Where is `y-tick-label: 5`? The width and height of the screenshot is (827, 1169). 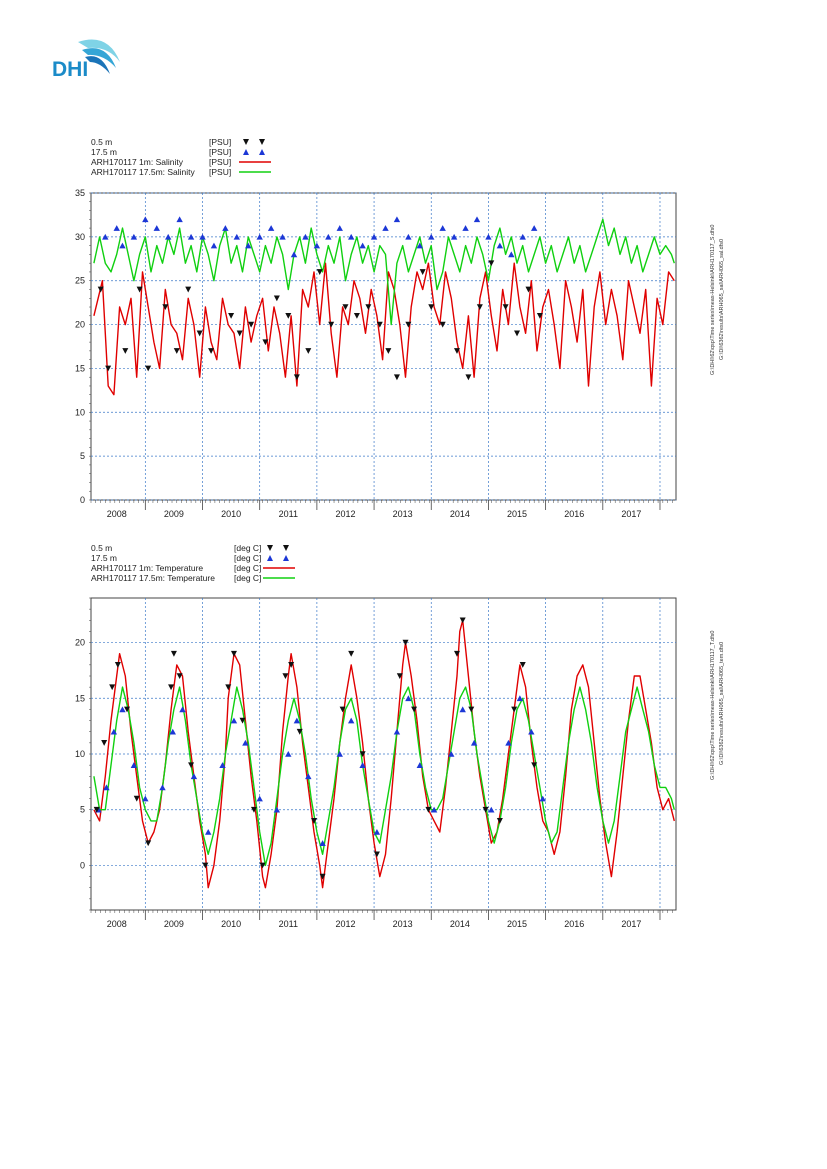
y-tick-label: 5 is located at coordinates (82, 810).